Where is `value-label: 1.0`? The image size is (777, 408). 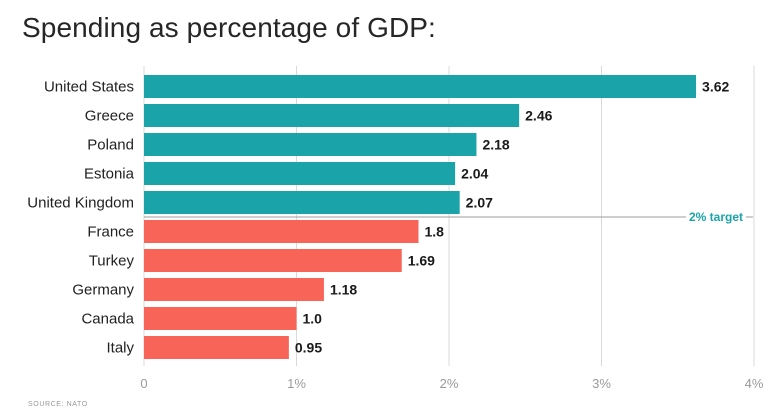 value-label: 1.0 is located at coordinates (313, 319).